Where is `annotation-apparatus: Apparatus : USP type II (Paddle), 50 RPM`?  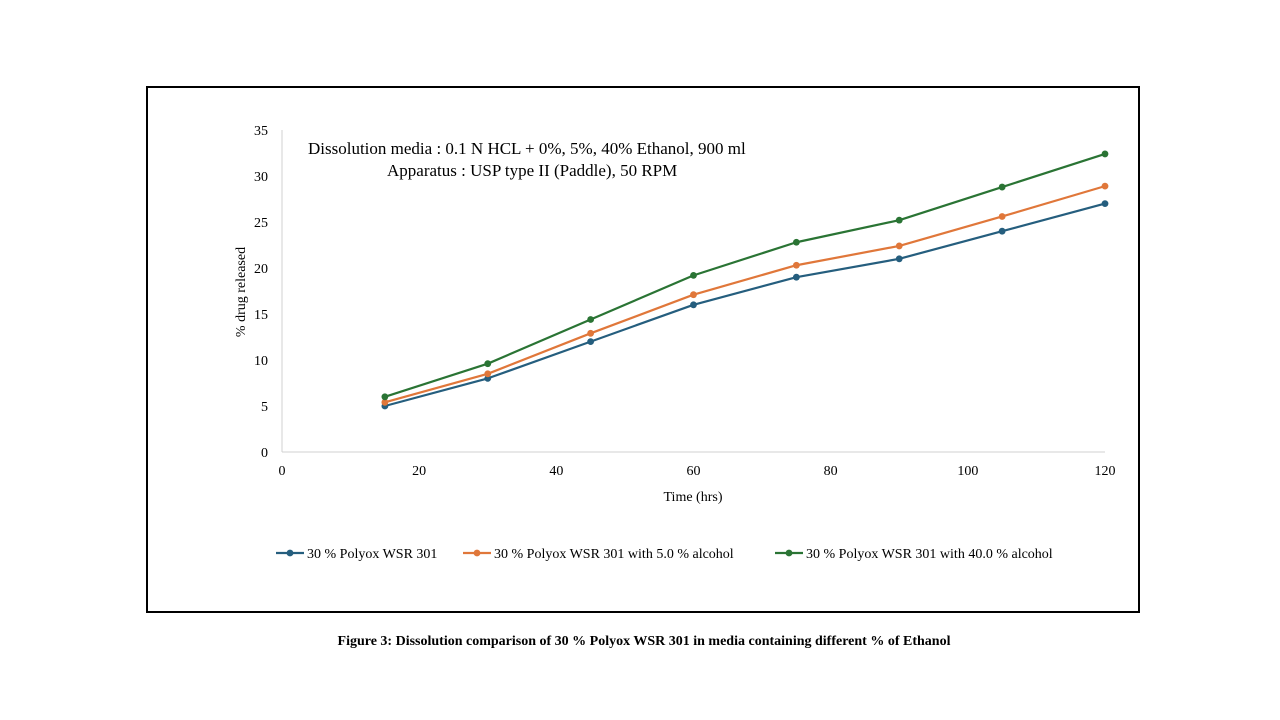
annotation-apparatus: Apparatus : USP type II (Paddle), 50 RPM is located at coordinates (532, 170).